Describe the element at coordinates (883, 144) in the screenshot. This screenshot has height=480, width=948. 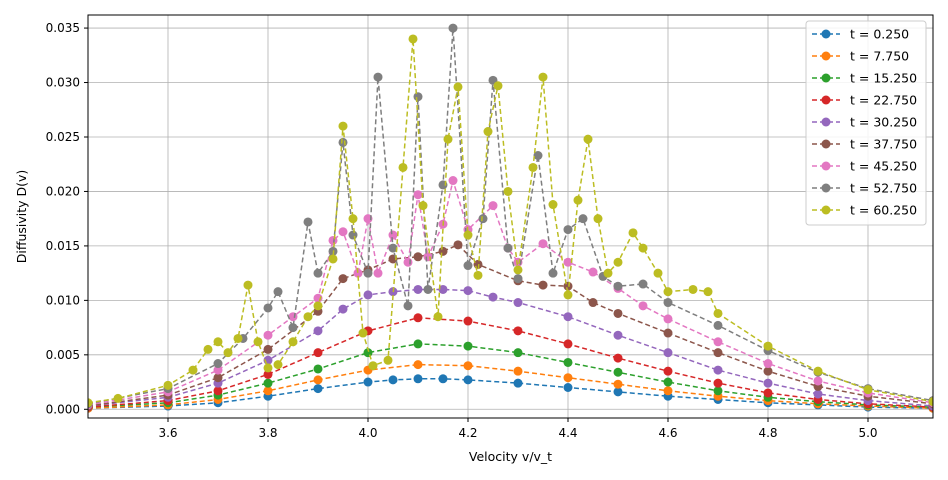
I see `legend-label: t = 37.750` at that location.